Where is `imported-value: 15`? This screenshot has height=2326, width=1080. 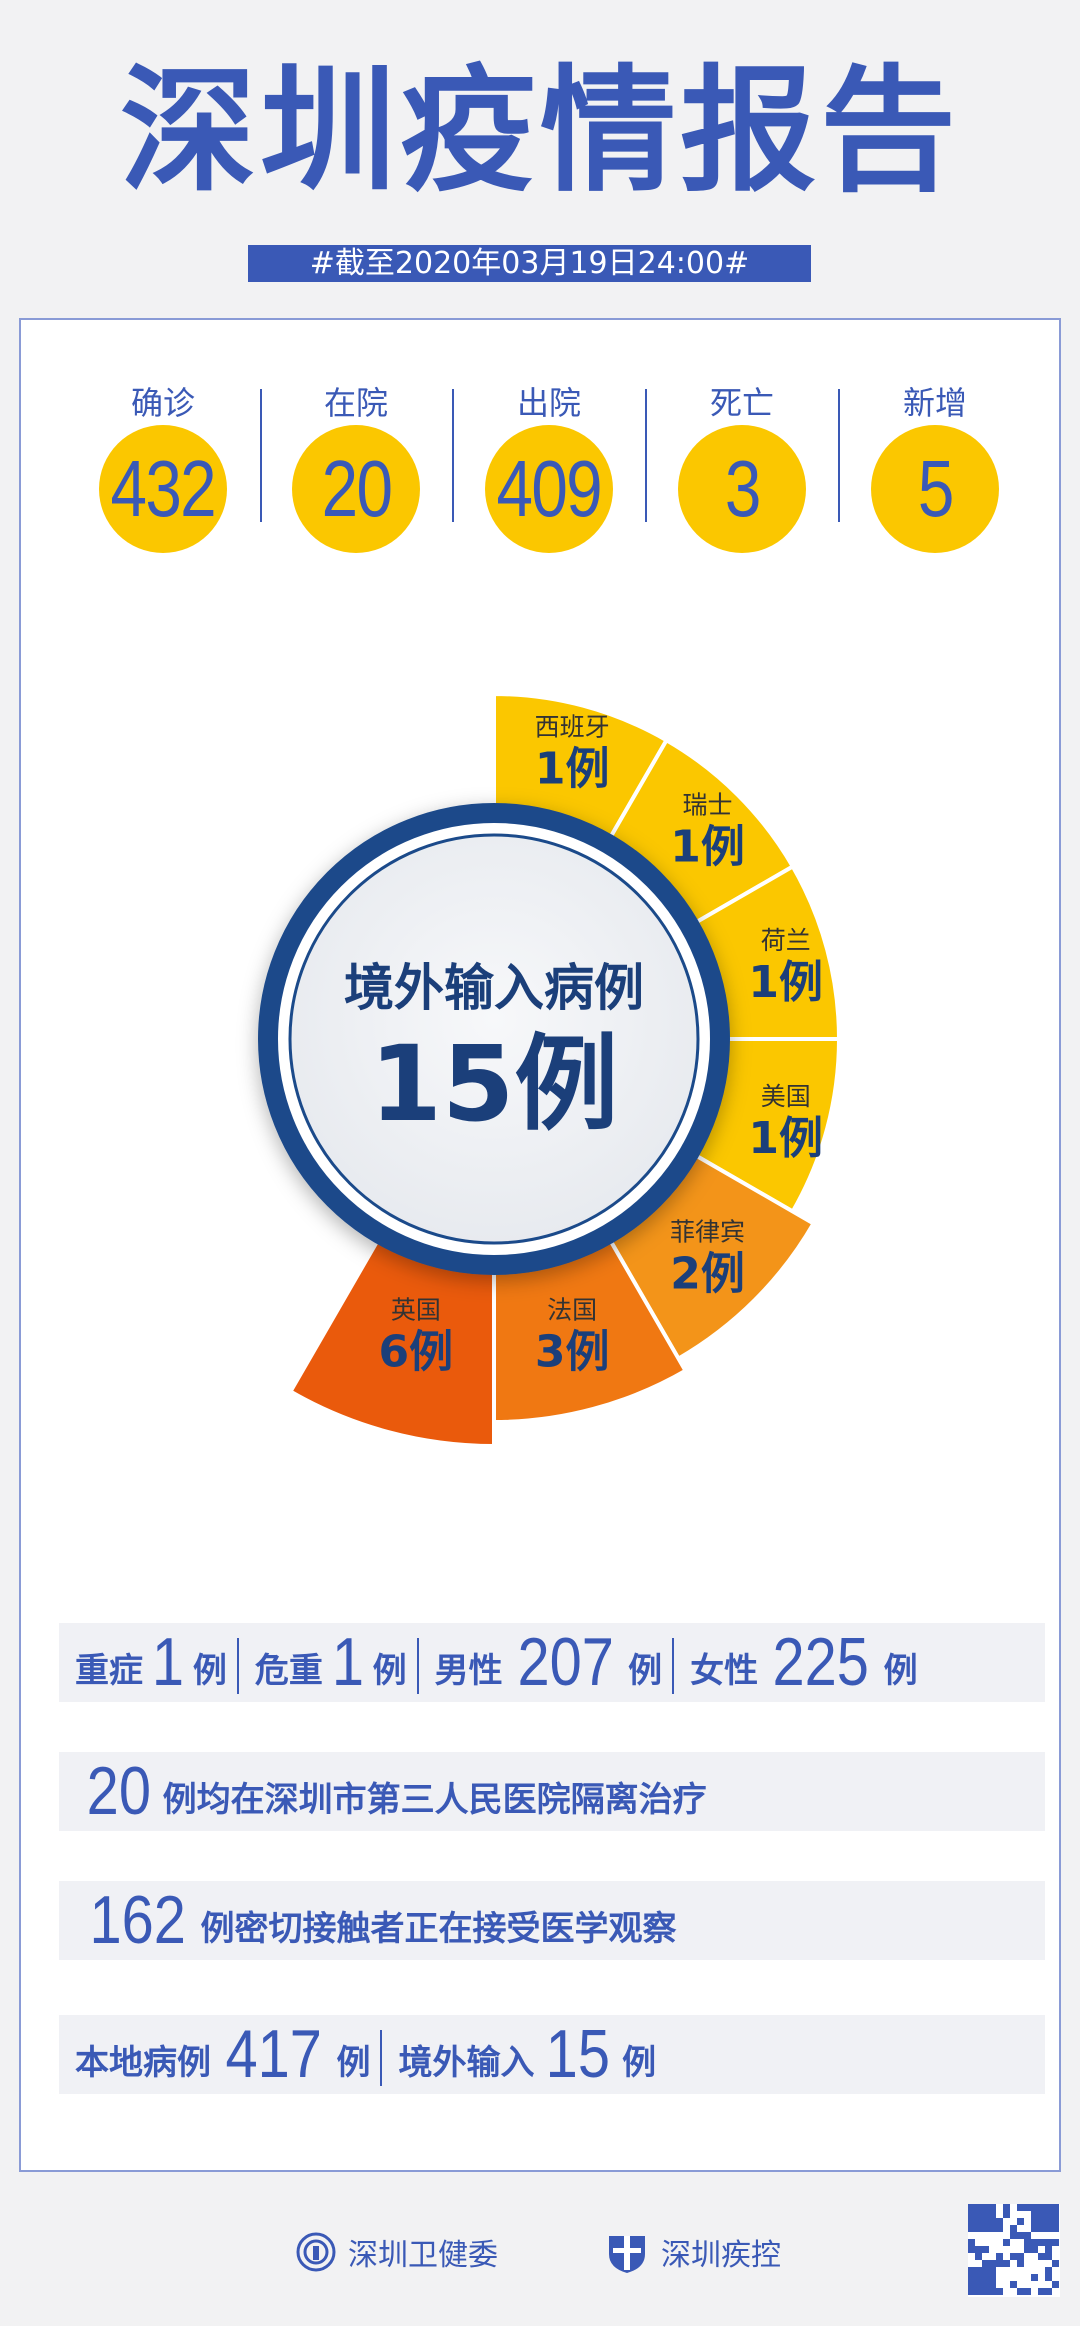 imported-value: 15 is located at coordinates (578, 2054).